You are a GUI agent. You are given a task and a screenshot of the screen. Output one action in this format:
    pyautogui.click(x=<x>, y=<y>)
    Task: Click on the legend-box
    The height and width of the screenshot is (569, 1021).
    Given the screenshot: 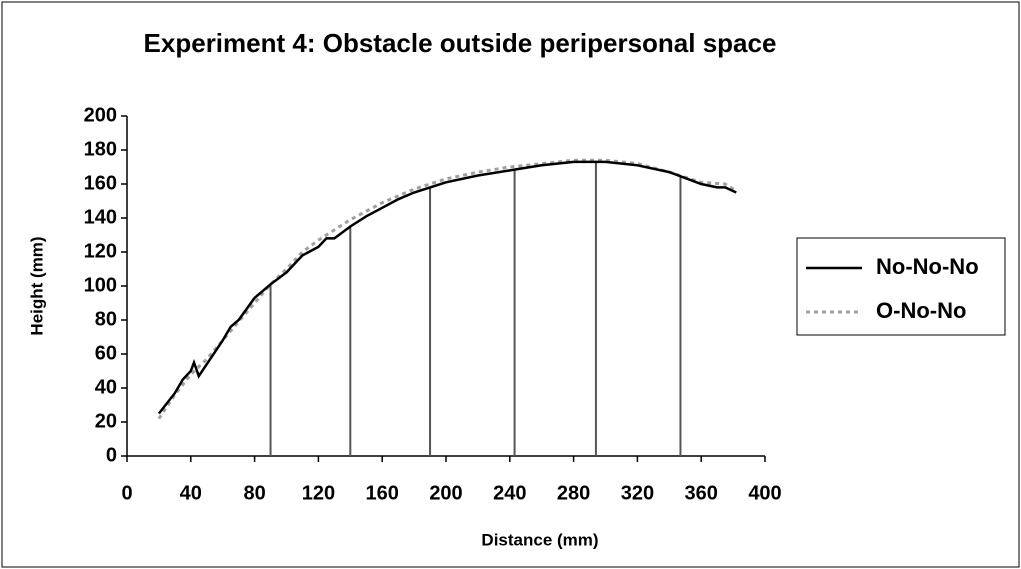 What is the action you would take?
    pyautogui.click(x=901, y=286)
    